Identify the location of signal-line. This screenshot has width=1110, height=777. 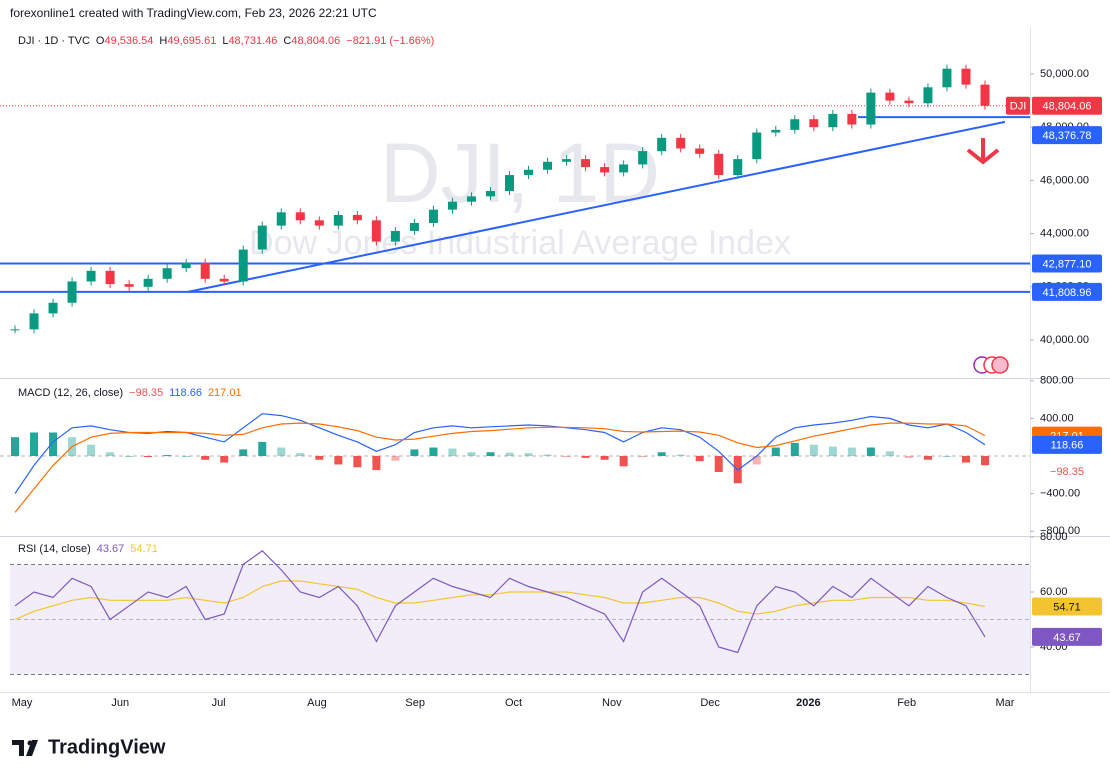
(500, 467).